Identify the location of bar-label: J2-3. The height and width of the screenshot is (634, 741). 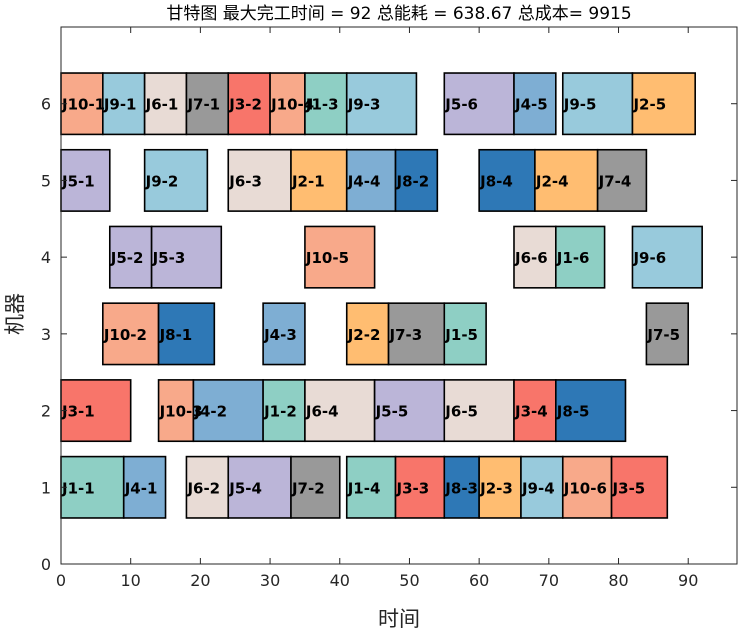
(496, 488).